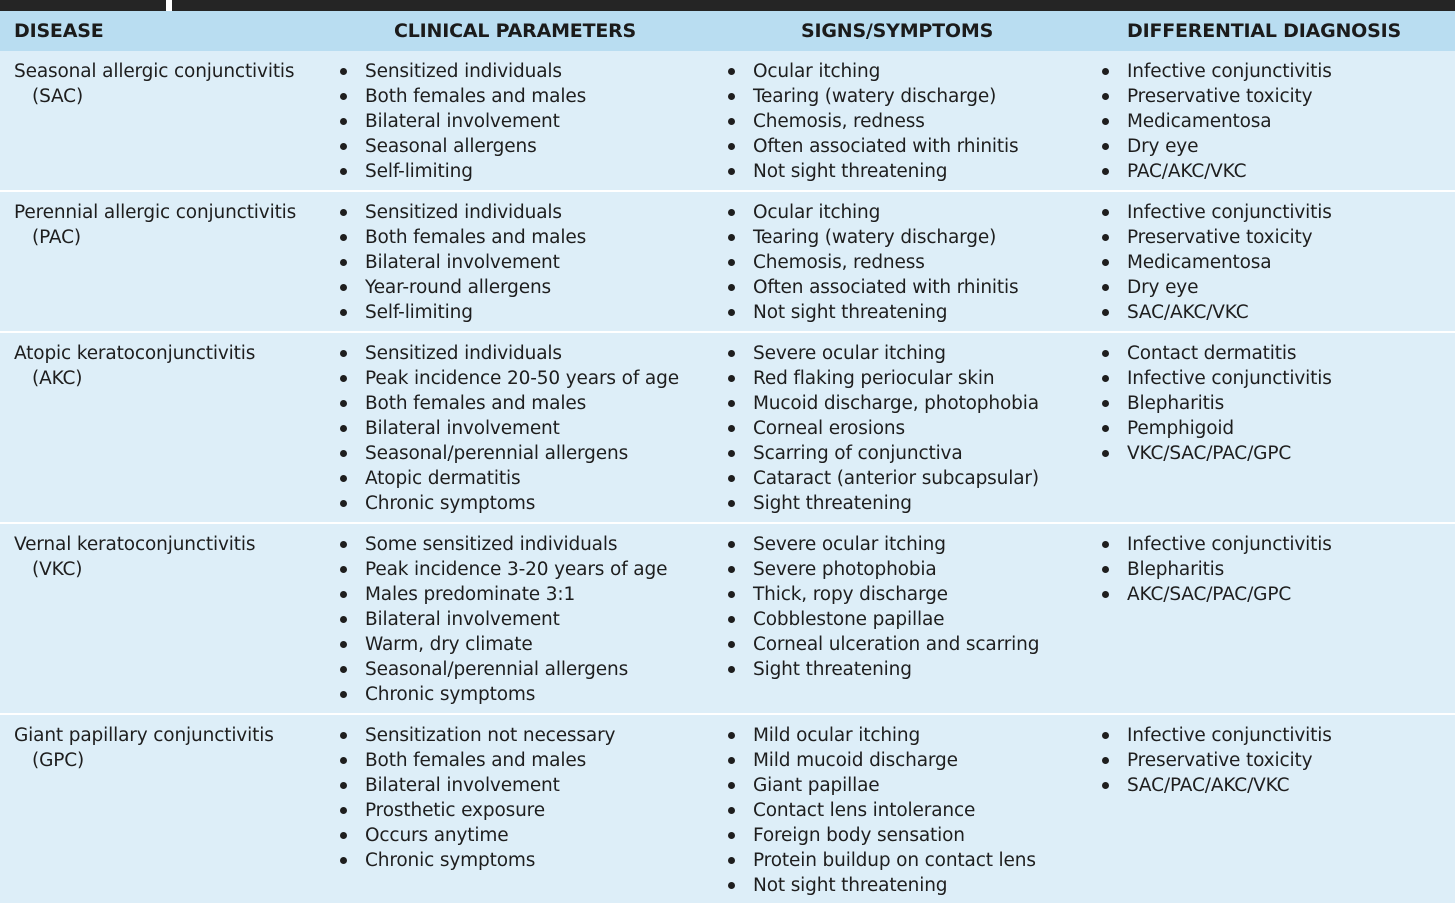 The width and height of the screenshot is (1455, 905). I want to click on disease-abbreviation: (GPC), so click(58, 760).